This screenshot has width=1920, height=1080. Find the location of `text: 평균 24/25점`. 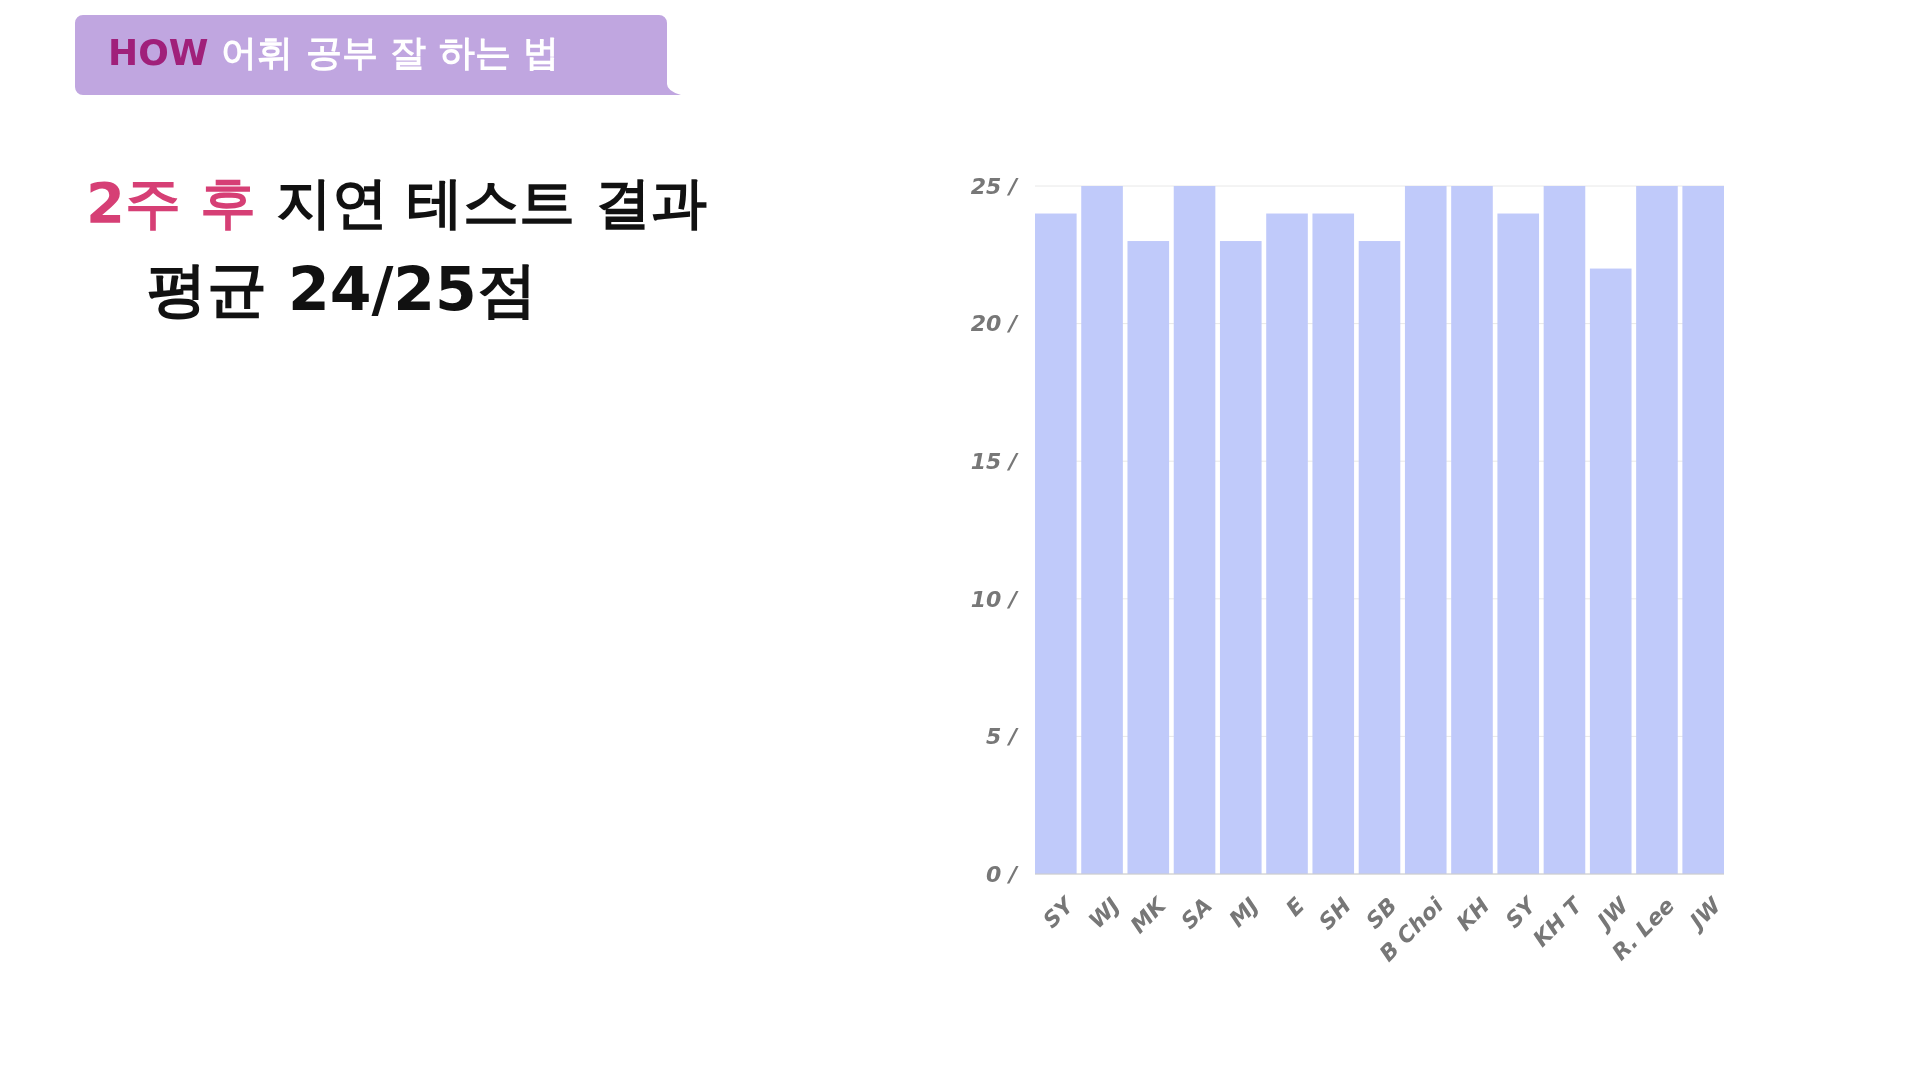

text: 평균 24/25점 is located at coordinates (342, 289).